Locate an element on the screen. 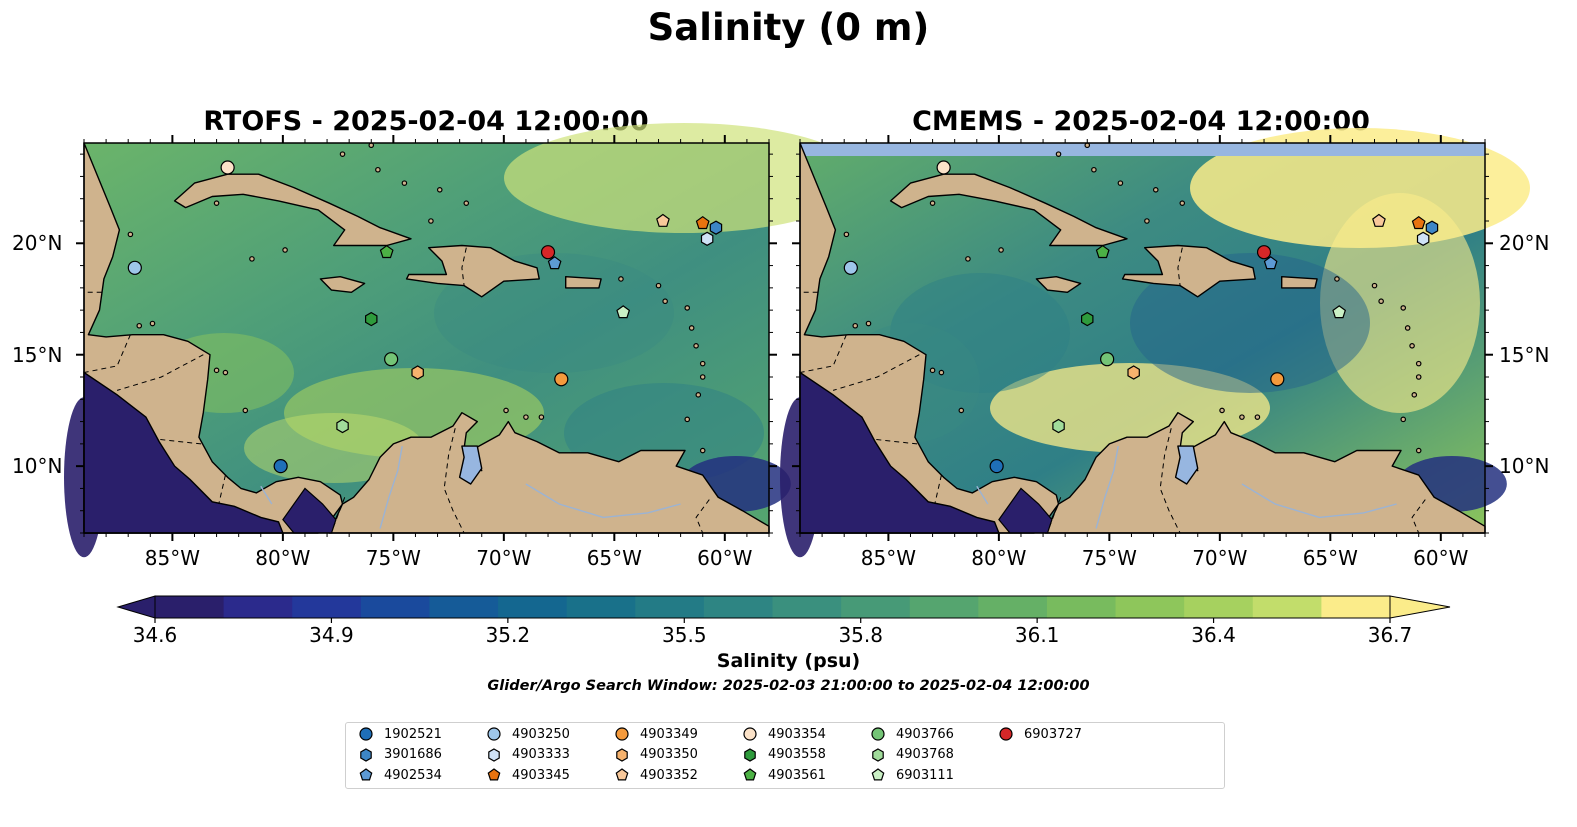 Image resolution: width=1577 pixels, height=827 pixels. legend-item-4903561: 4903561 is located at coordinates (784, 775).